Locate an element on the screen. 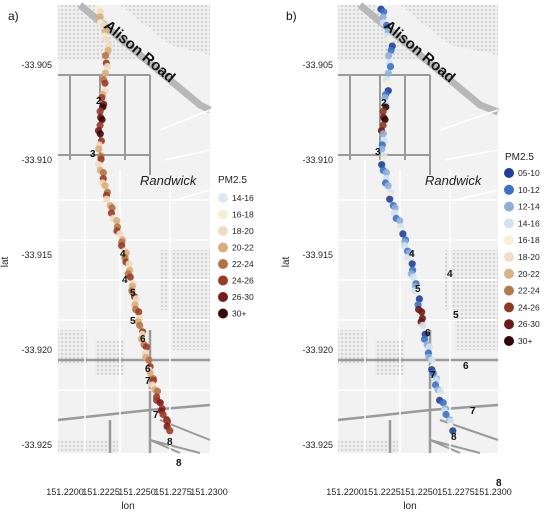  panel-a-route is located at coordinates (134, 220).